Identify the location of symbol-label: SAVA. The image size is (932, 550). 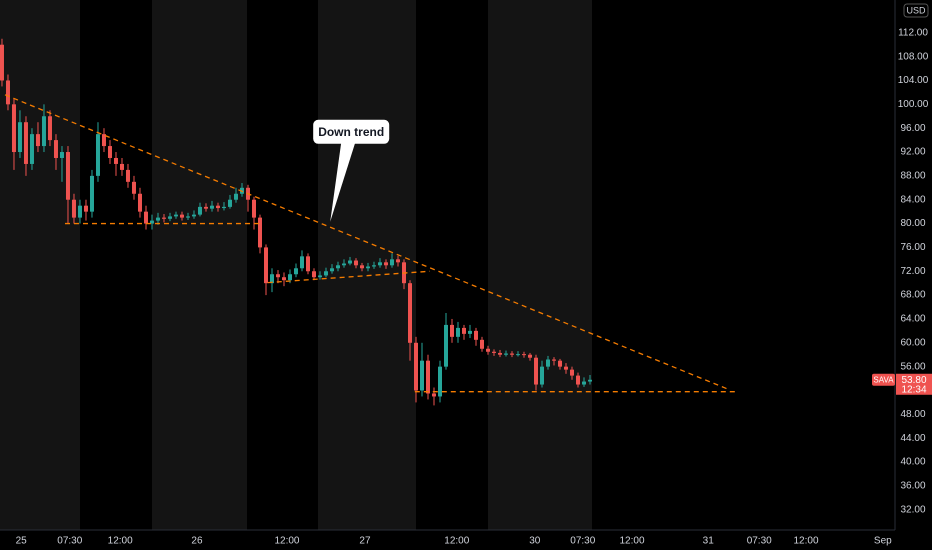
(883, 379).